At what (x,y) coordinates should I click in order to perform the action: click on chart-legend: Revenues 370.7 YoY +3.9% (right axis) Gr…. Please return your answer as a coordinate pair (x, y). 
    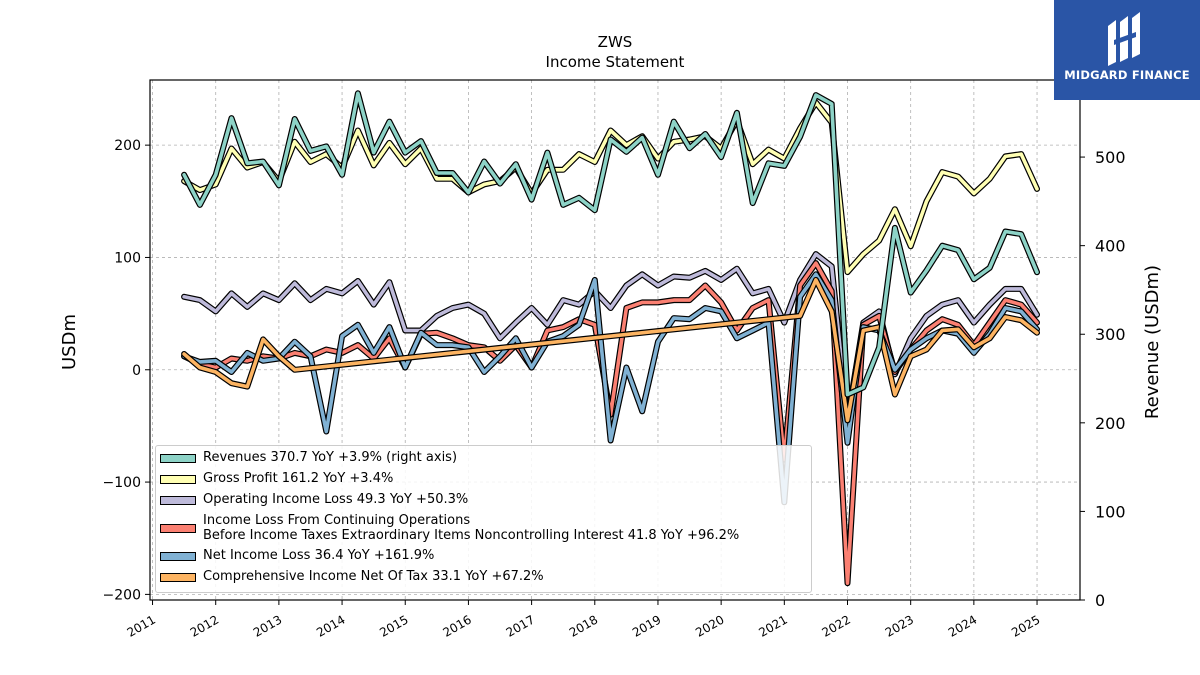
    Looking at the image, I should click on (483, 519).